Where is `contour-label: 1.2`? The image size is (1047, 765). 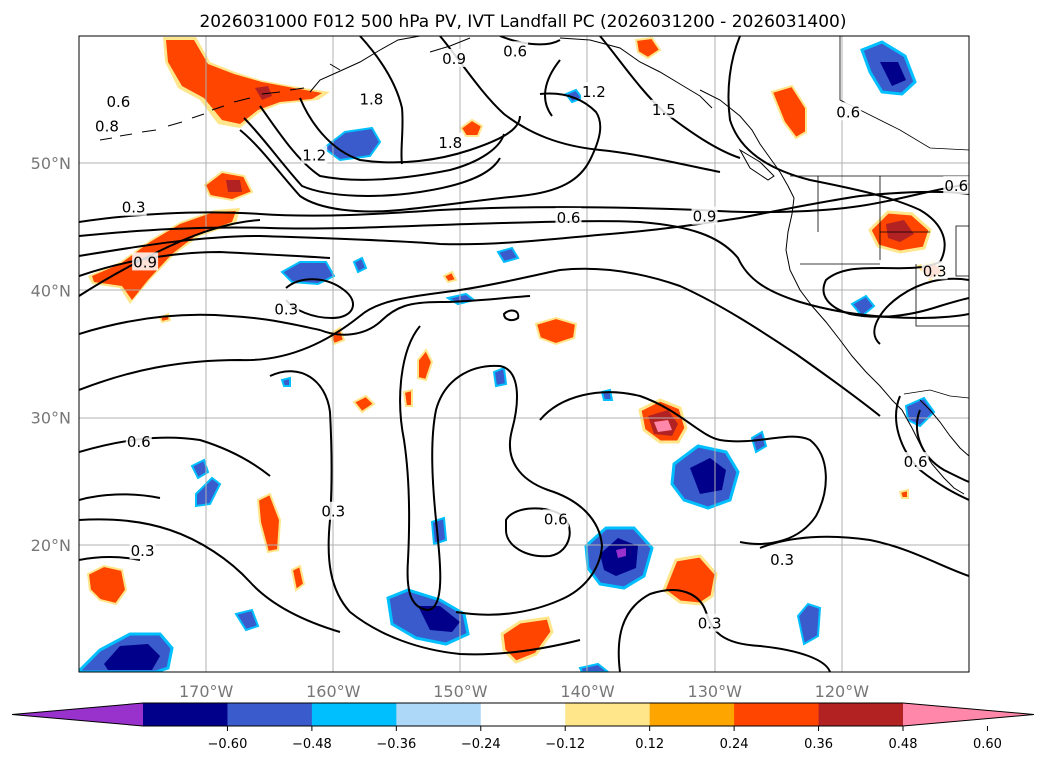
contour-label: 1.2 is located at coordinates (314, 156).